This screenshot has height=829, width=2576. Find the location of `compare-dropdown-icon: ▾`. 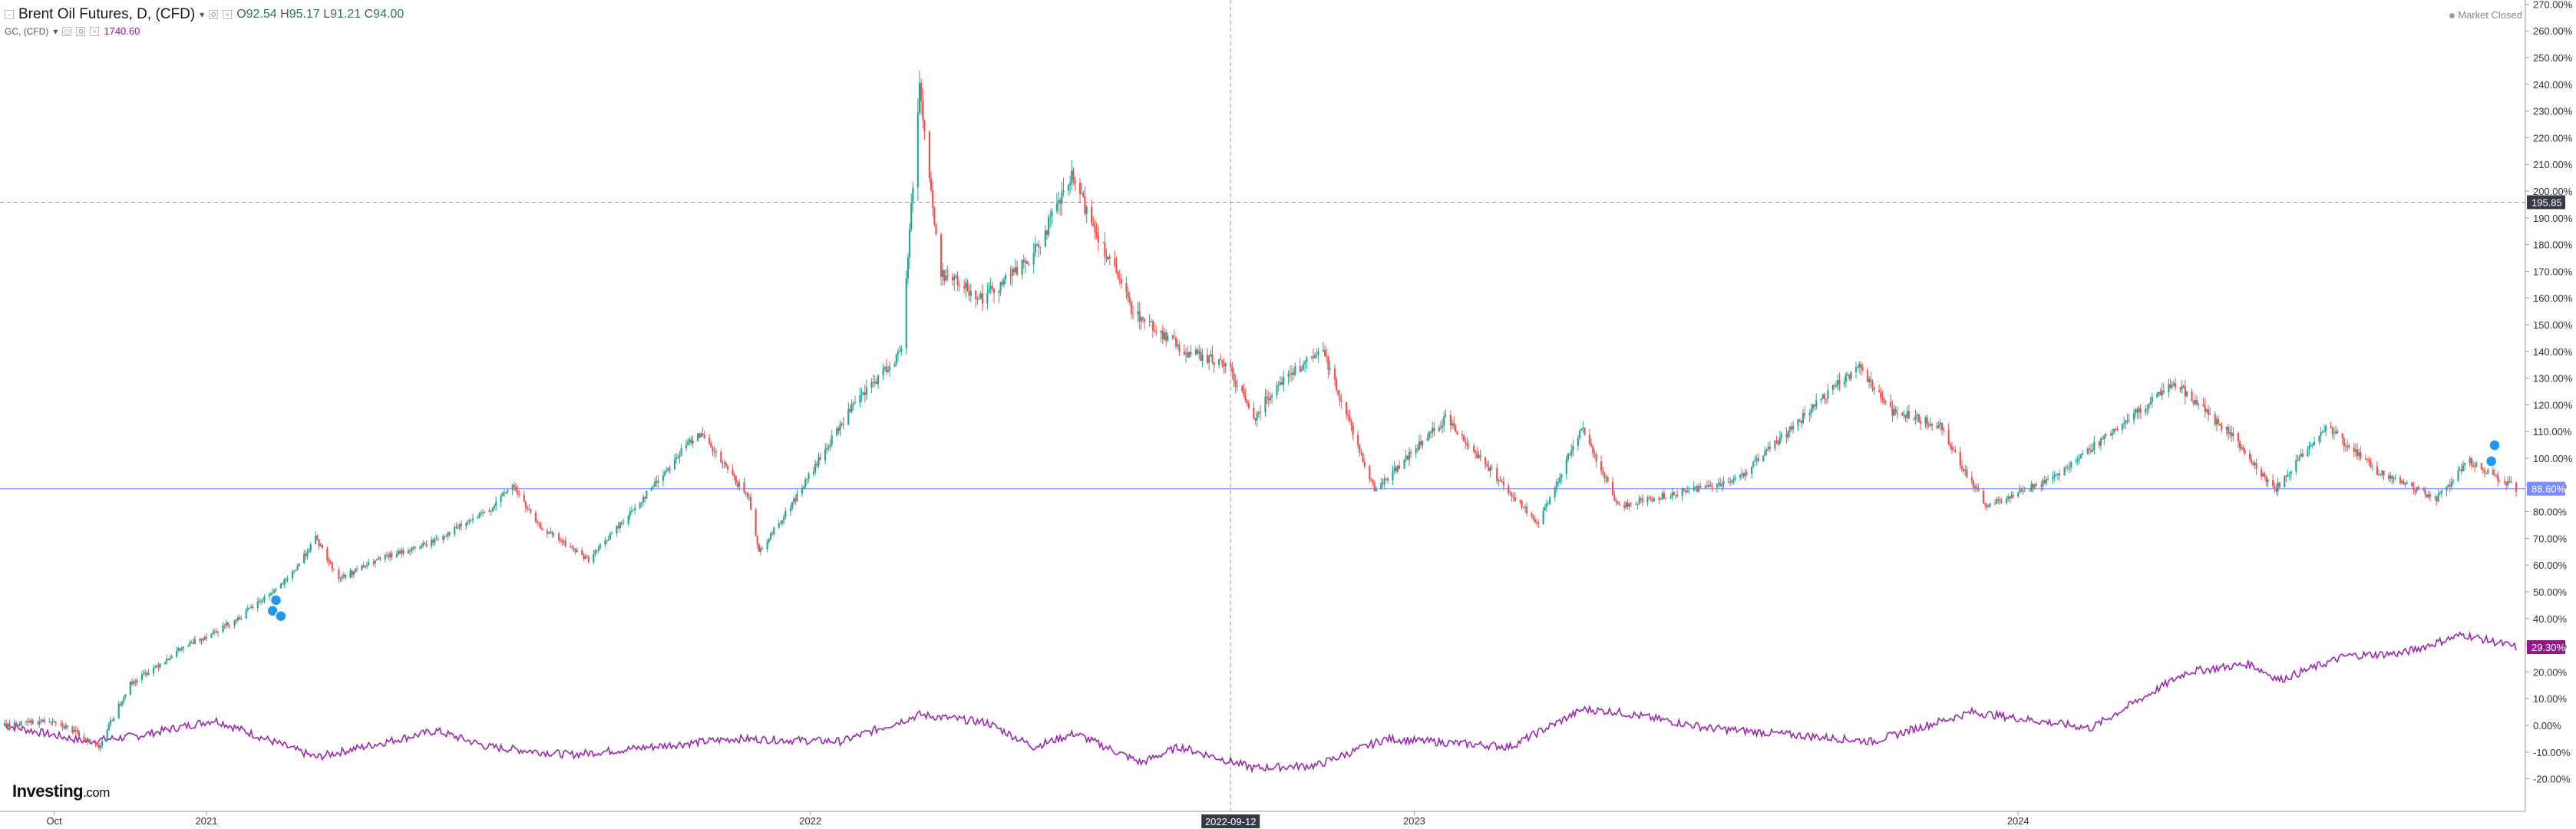

compare-dropdown-icon: ▾ is located at coordinates (55, 31).